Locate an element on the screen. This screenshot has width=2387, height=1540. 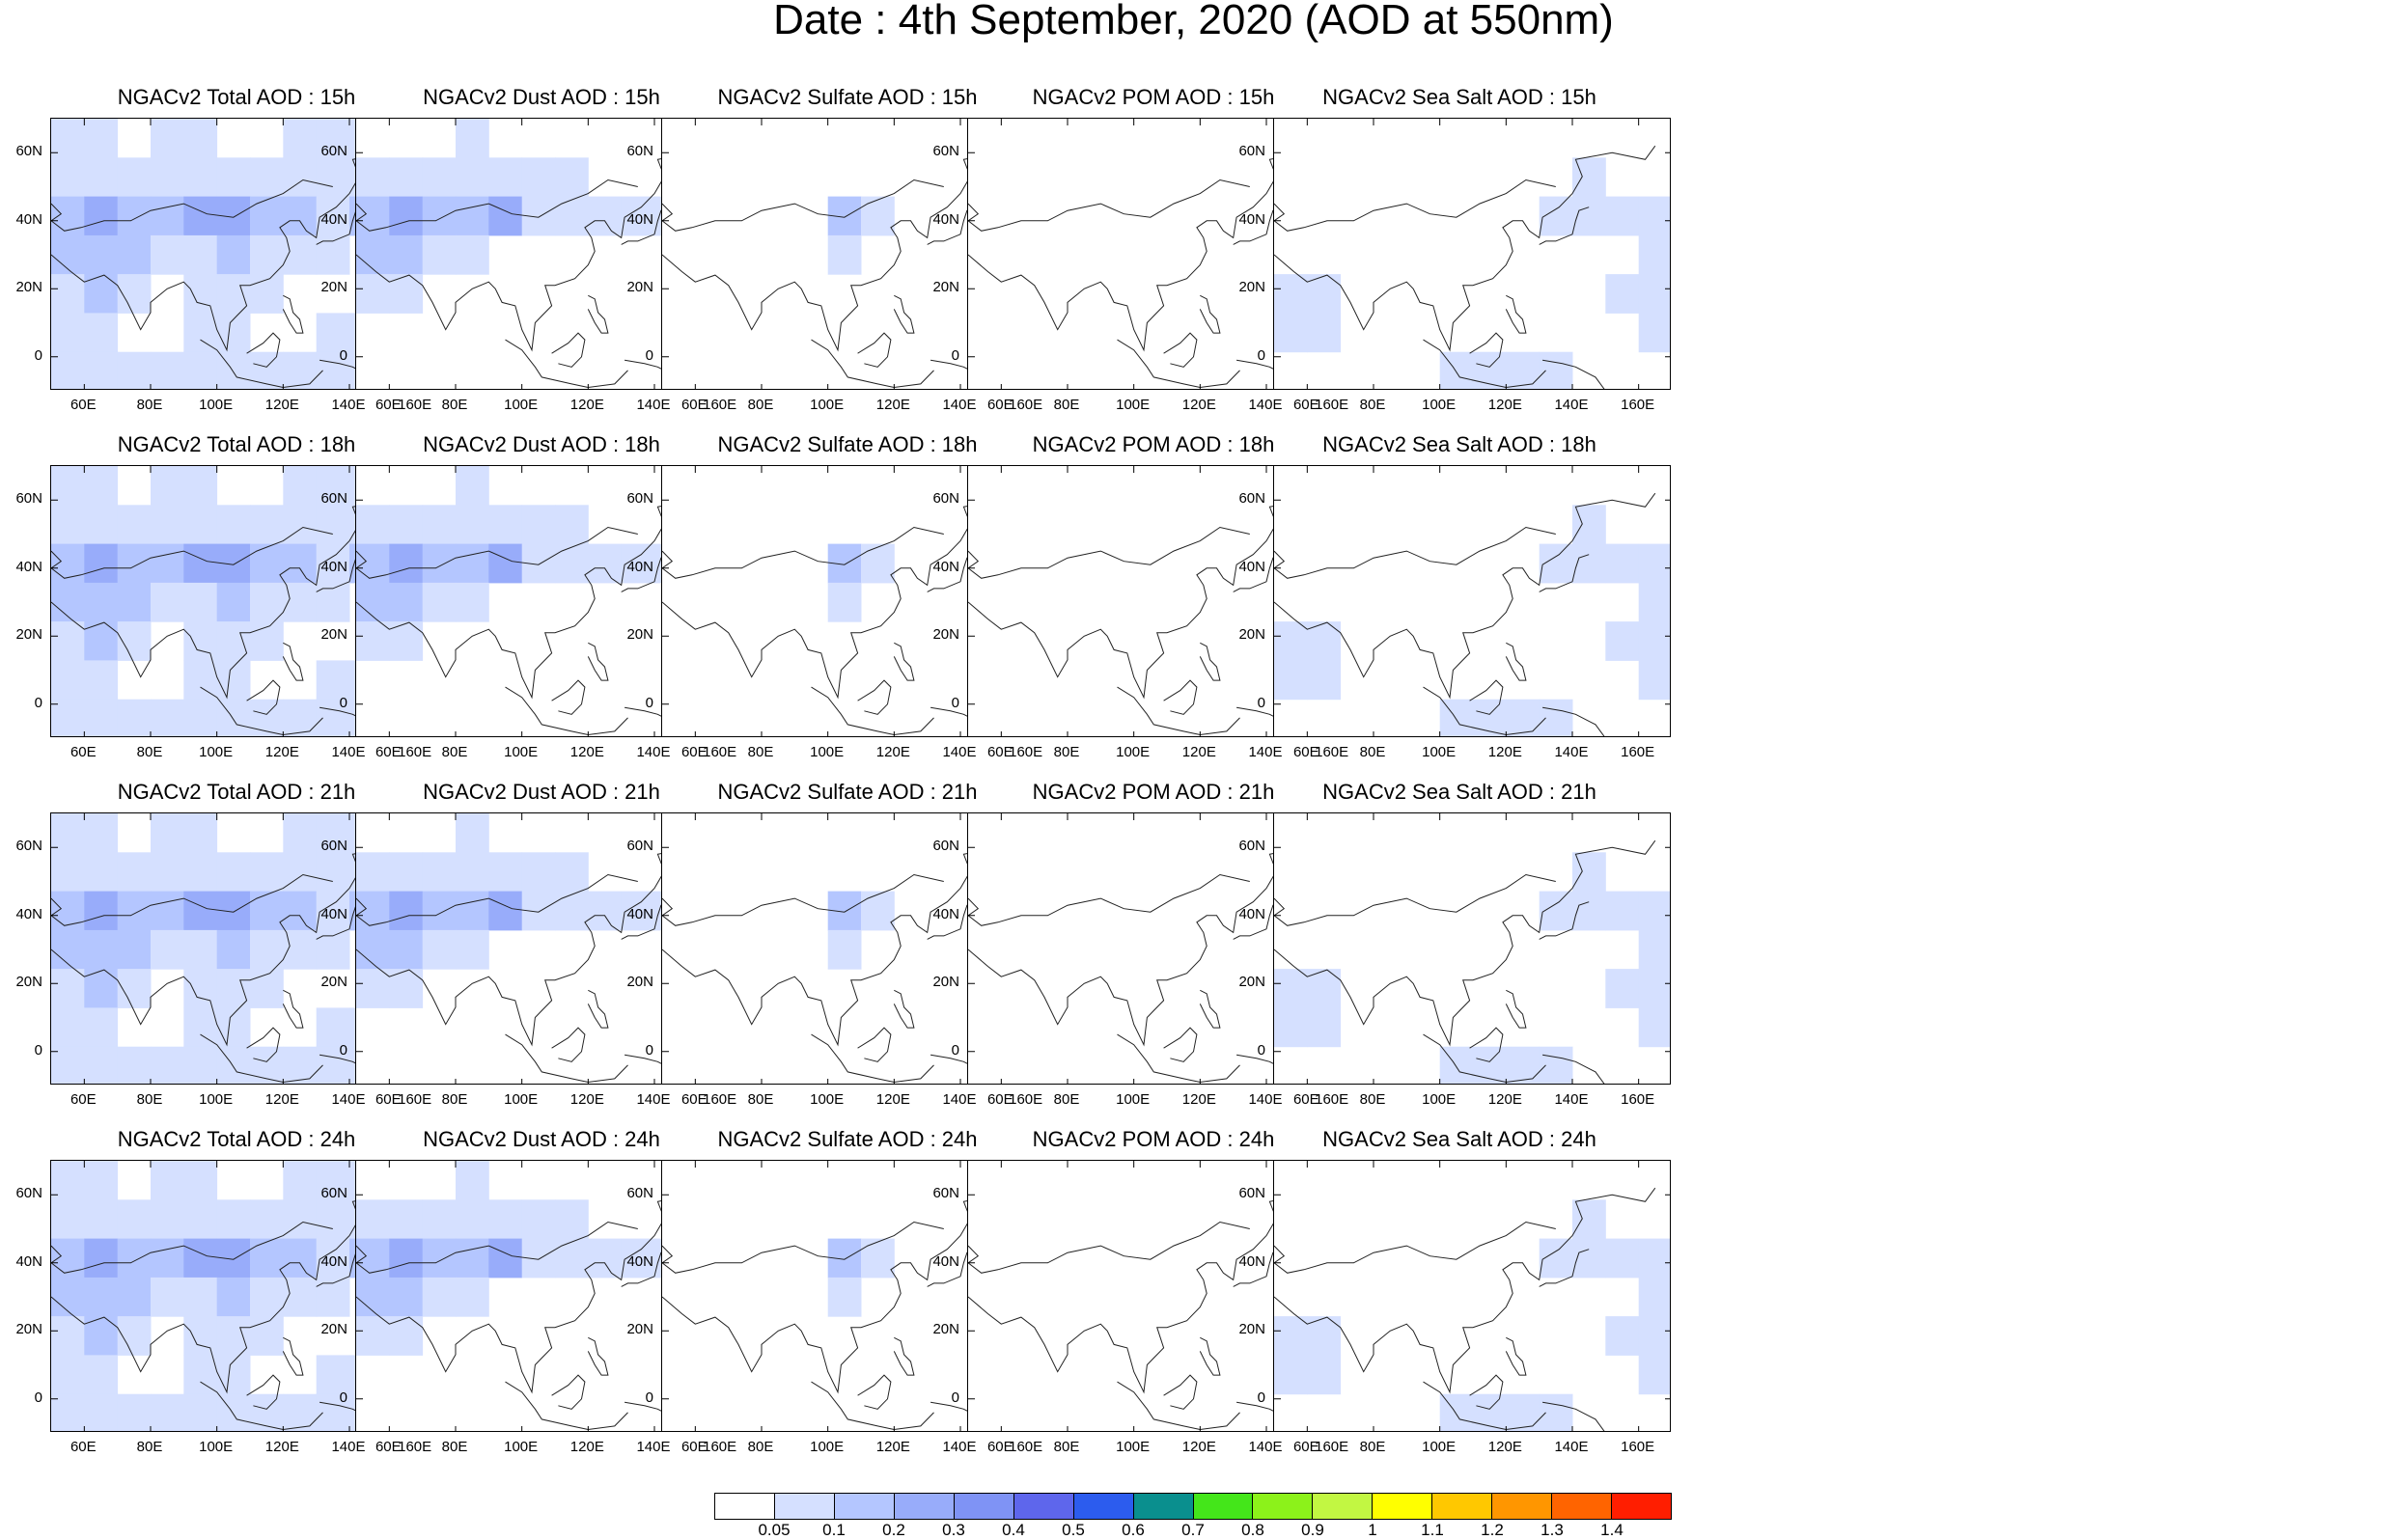
colorbar-label: 1.4 is located at coordinates (1612, 1530).